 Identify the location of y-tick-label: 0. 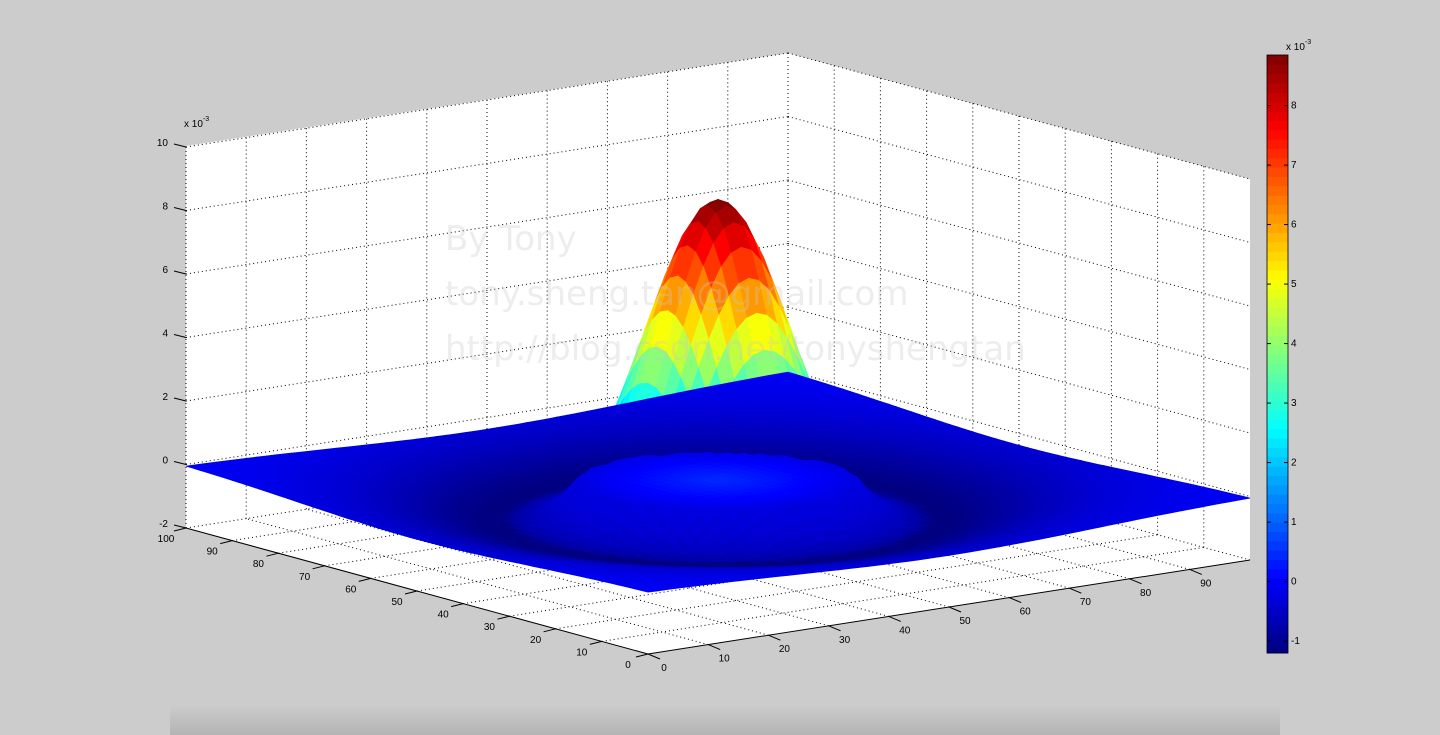
(628, 665).